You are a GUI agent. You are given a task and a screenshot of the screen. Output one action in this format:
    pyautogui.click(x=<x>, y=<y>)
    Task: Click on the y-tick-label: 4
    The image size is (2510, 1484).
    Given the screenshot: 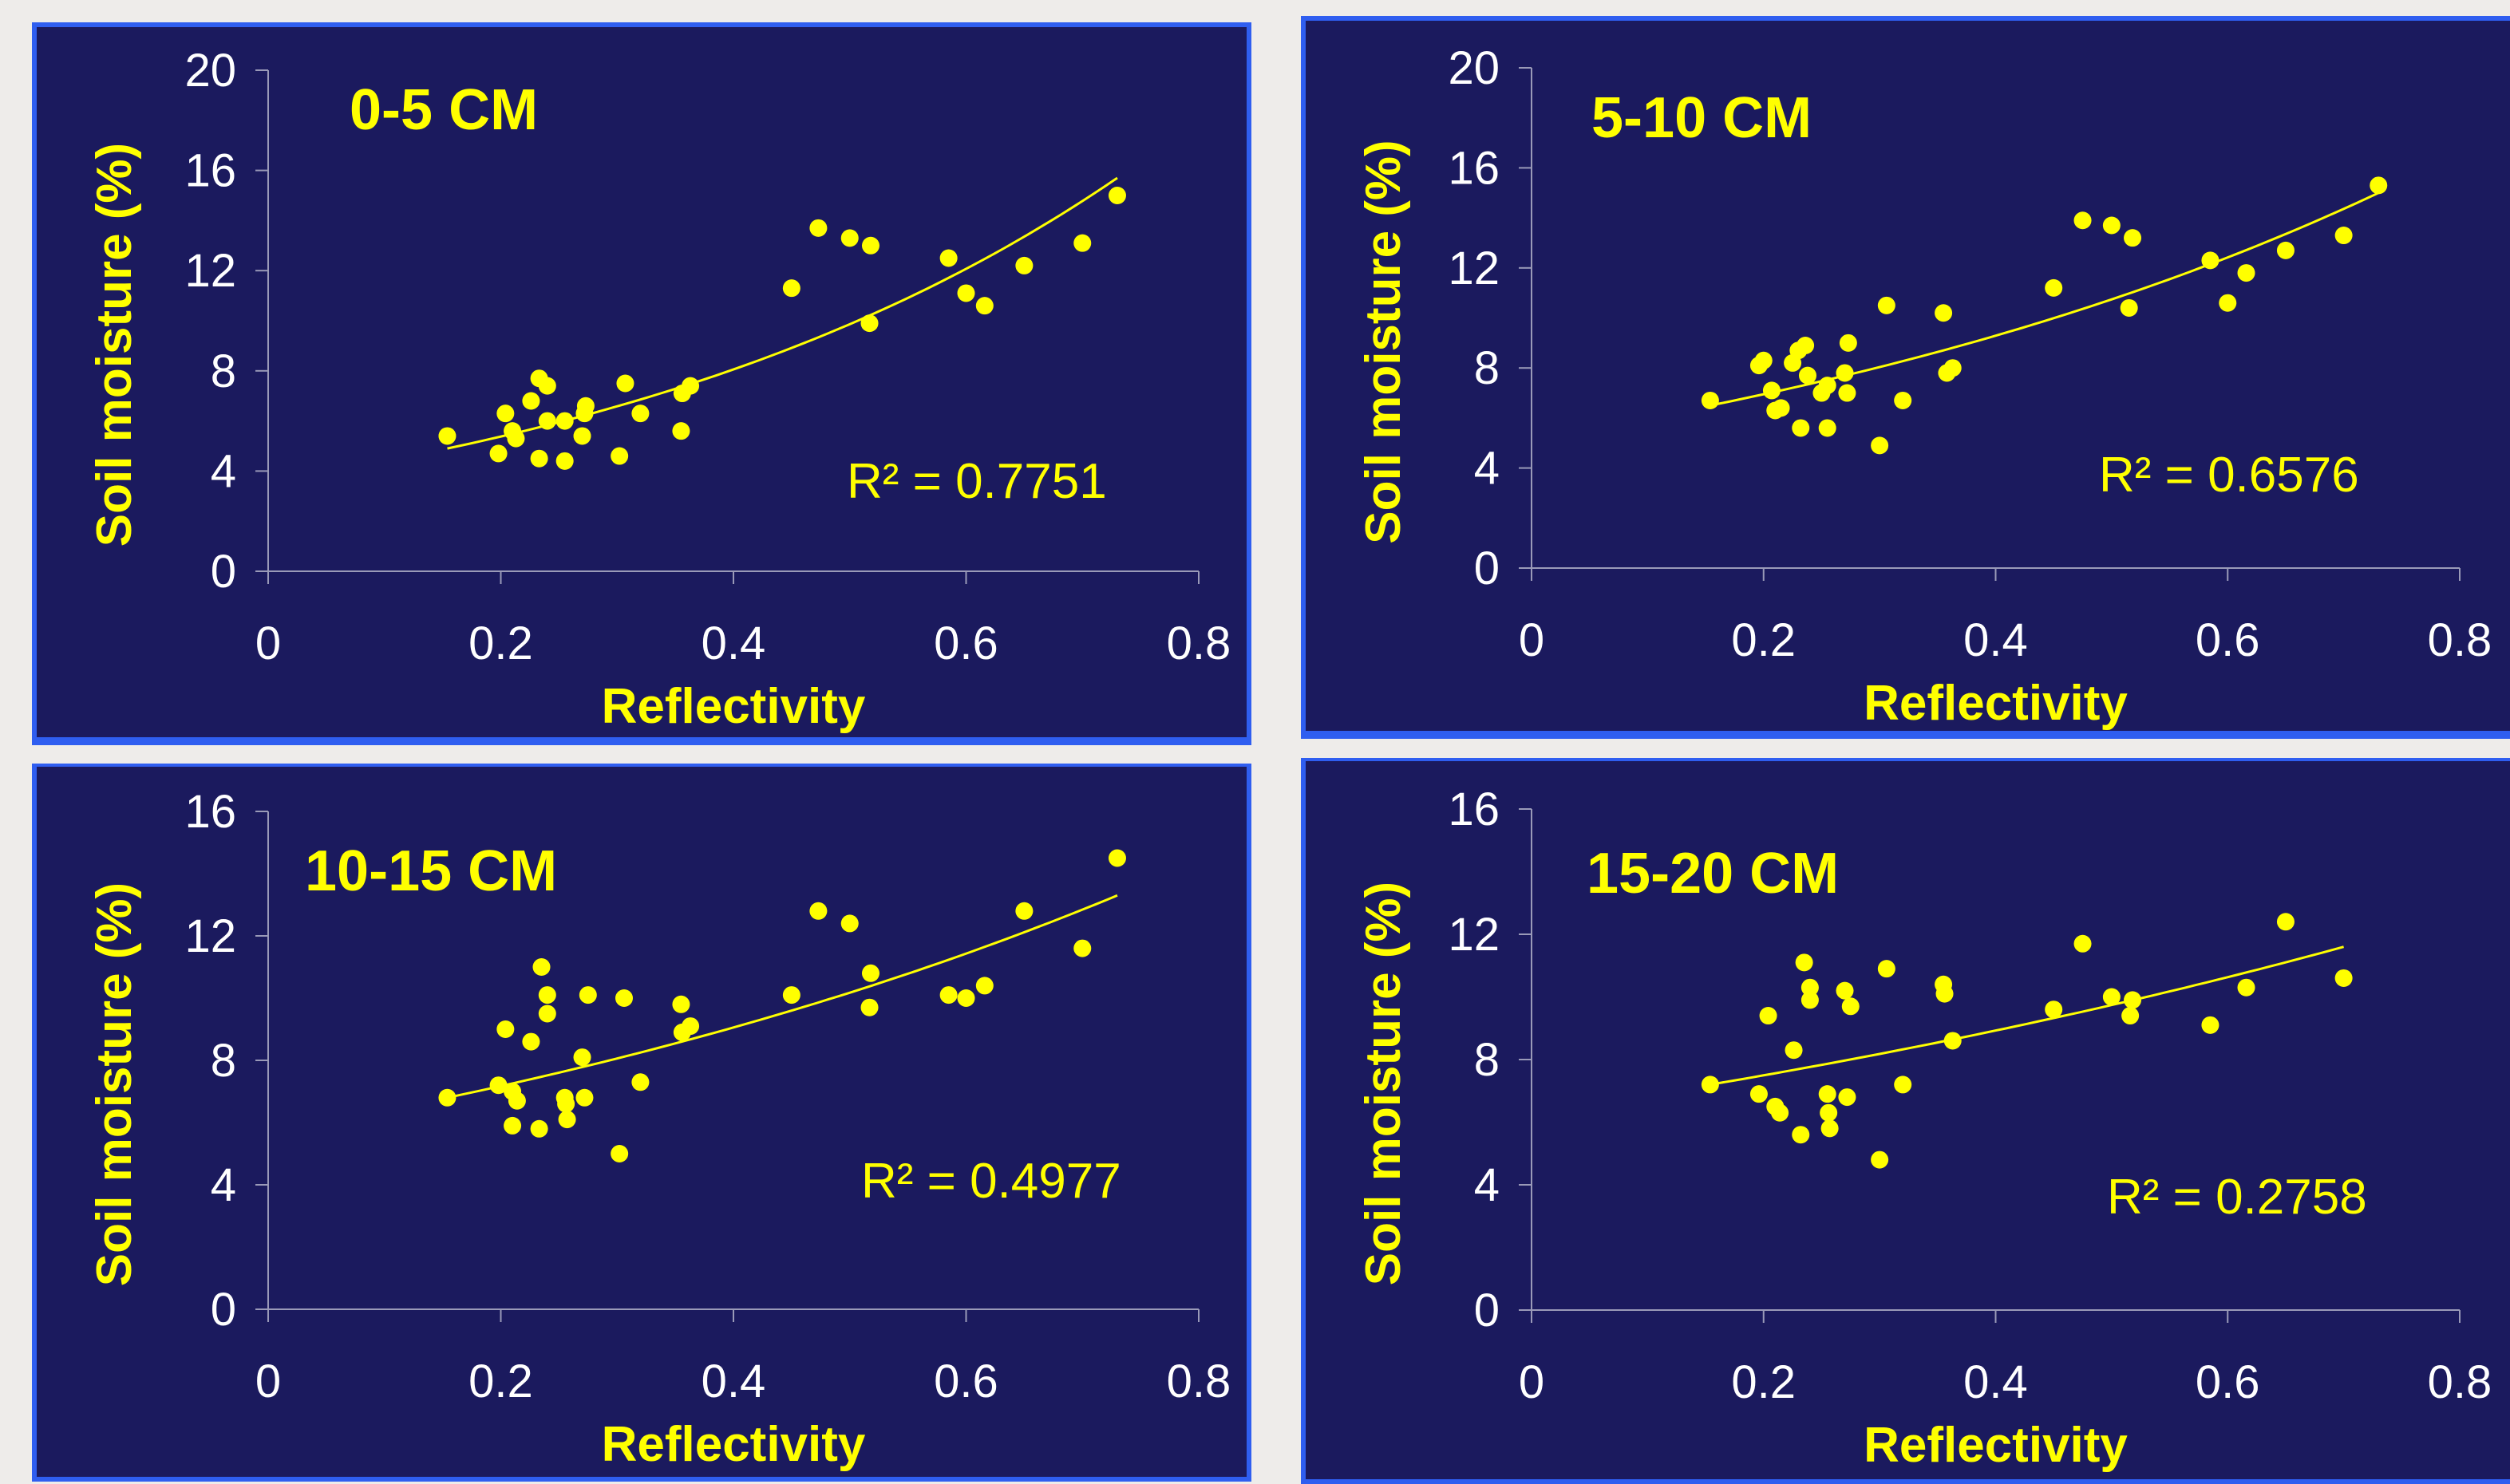 What is the action you would take?
    pyautogui.click(x=1487, y=1185)
    